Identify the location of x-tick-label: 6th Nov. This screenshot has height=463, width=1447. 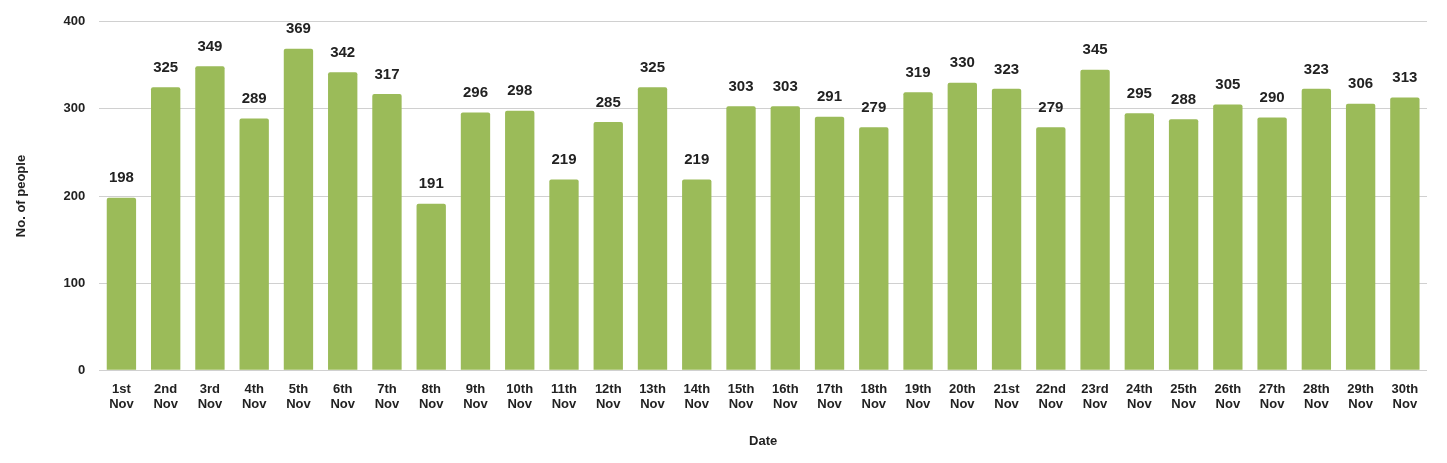
(343, 396).